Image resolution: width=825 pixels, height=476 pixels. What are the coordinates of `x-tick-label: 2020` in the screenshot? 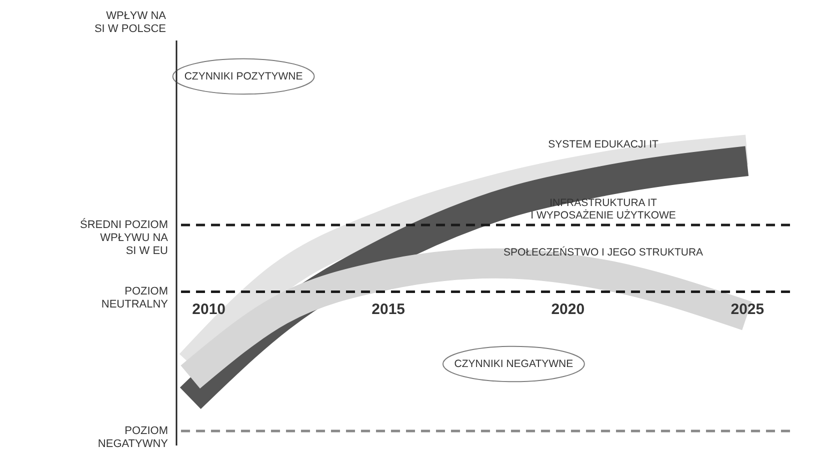 It's located at (568, 309).